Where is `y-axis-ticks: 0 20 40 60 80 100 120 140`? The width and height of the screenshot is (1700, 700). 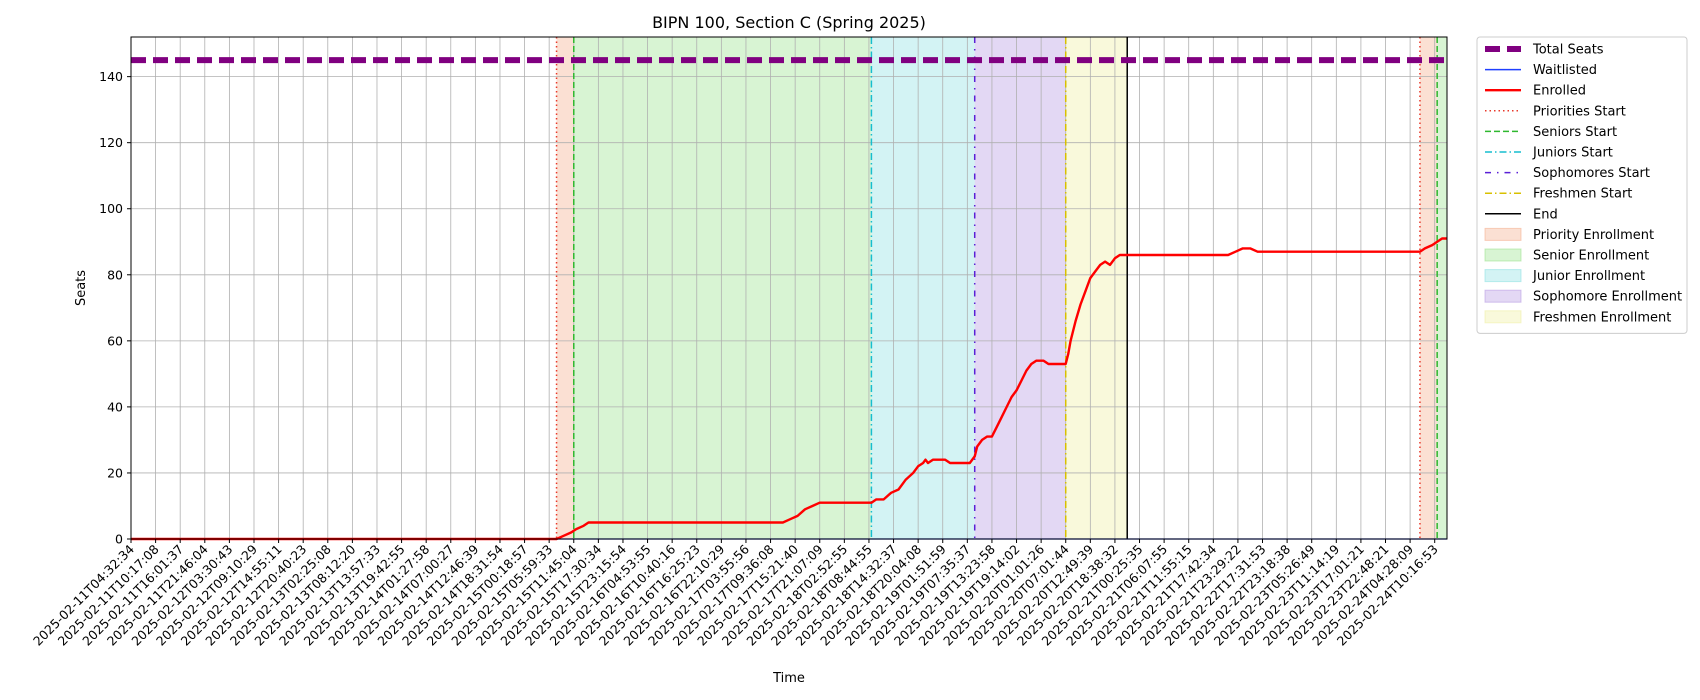
y-axis-ticks: 0 20 40 60 80 100 120 140 is located at coordinates (115, 308).